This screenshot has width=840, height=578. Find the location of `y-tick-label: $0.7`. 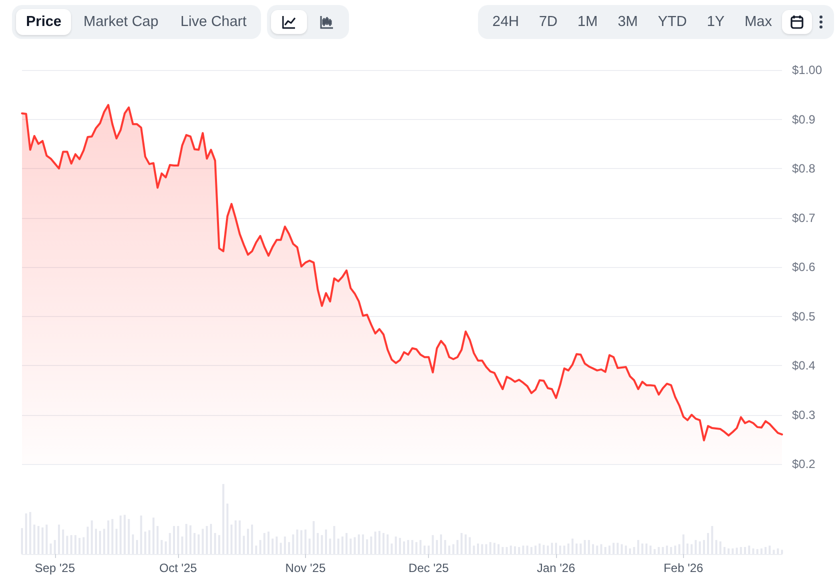

y-tick-label: $0.7 is located at coordinates (804, 217).